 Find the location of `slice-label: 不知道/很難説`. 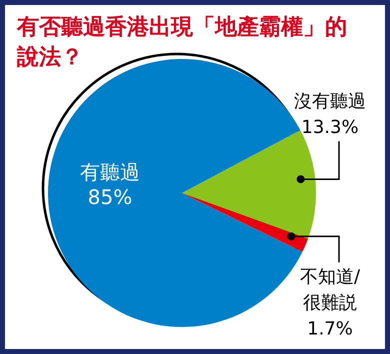

slice-label: 不知道/很難説 is located at coordinates (330, 290).